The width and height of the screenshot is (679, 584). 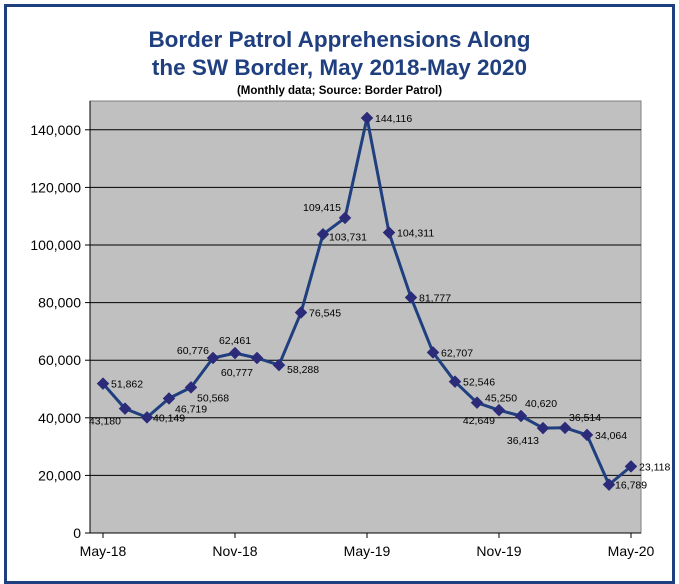 I want to click on data-label: 144,116, so click(x=393, y=119).